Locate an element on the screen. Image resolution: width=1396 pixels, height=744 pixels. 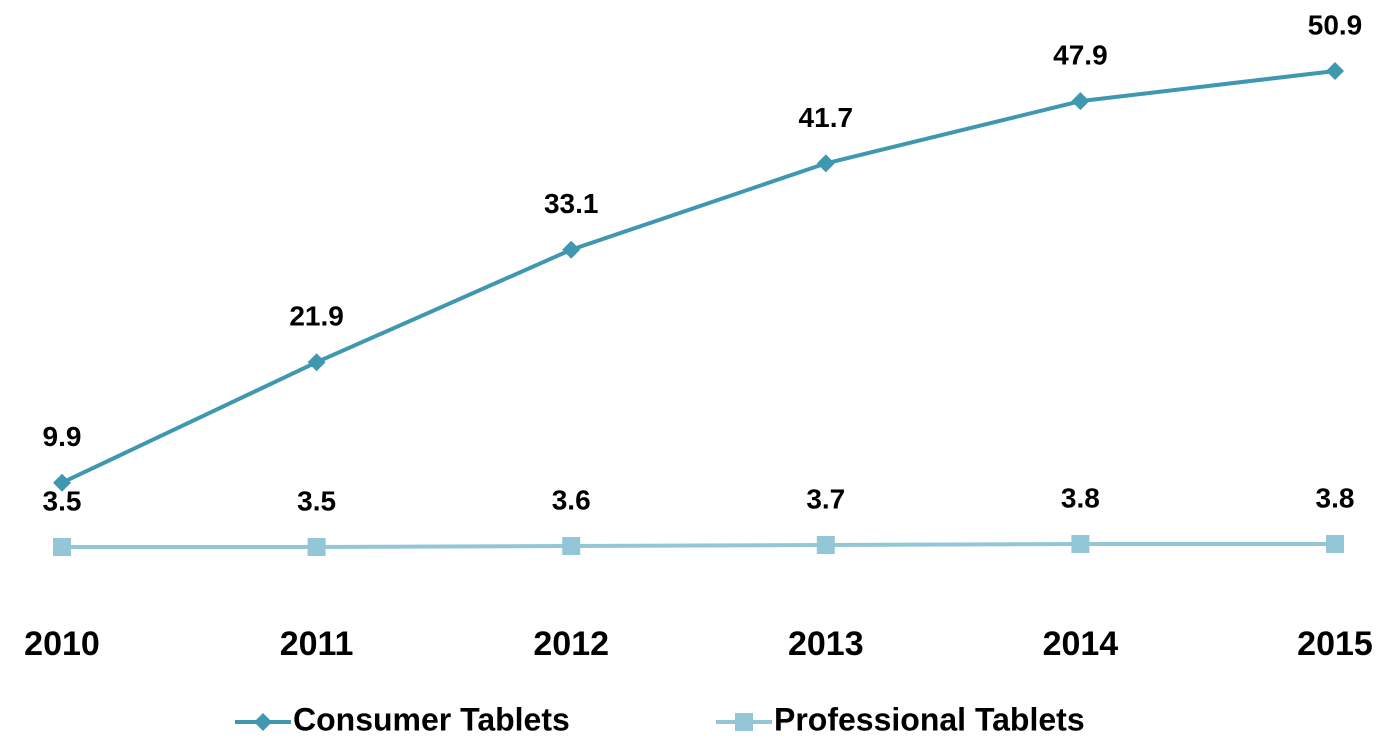
x-tick-label: 2014 is located at coordinates (1081, 644).